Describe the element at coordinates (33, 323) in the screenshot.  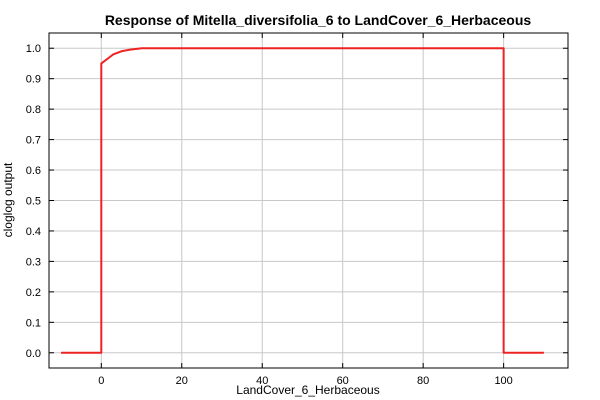
I see `y-tick-label: 0.1` at that location.